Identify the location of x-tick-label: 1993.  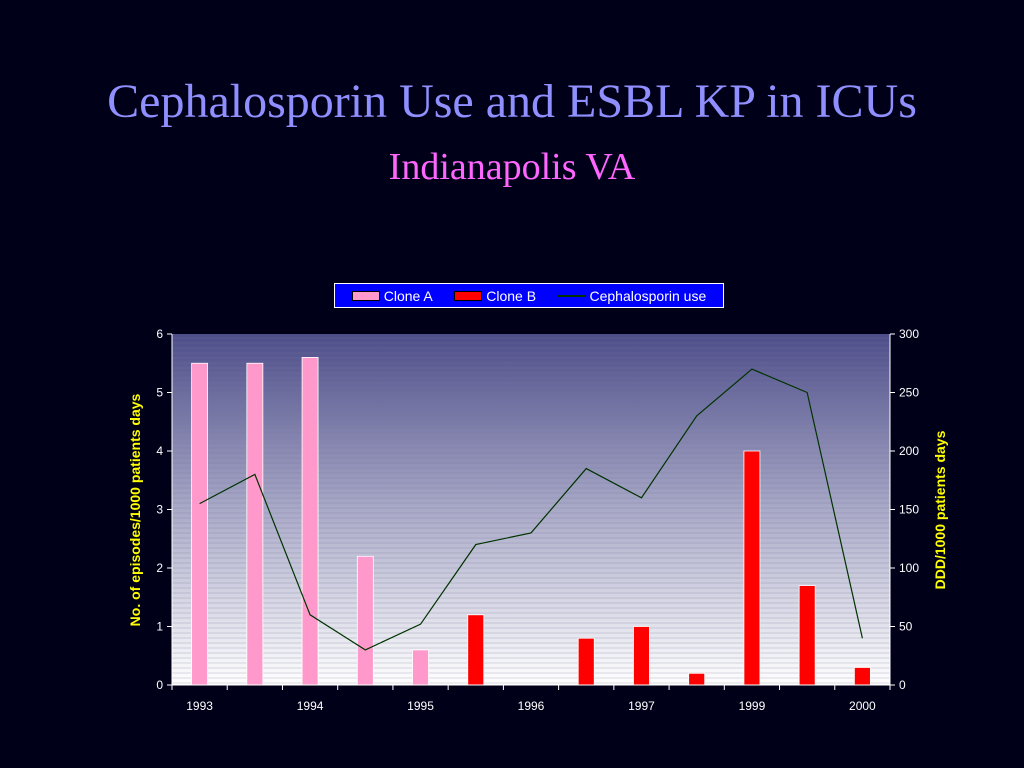
(199, 706).